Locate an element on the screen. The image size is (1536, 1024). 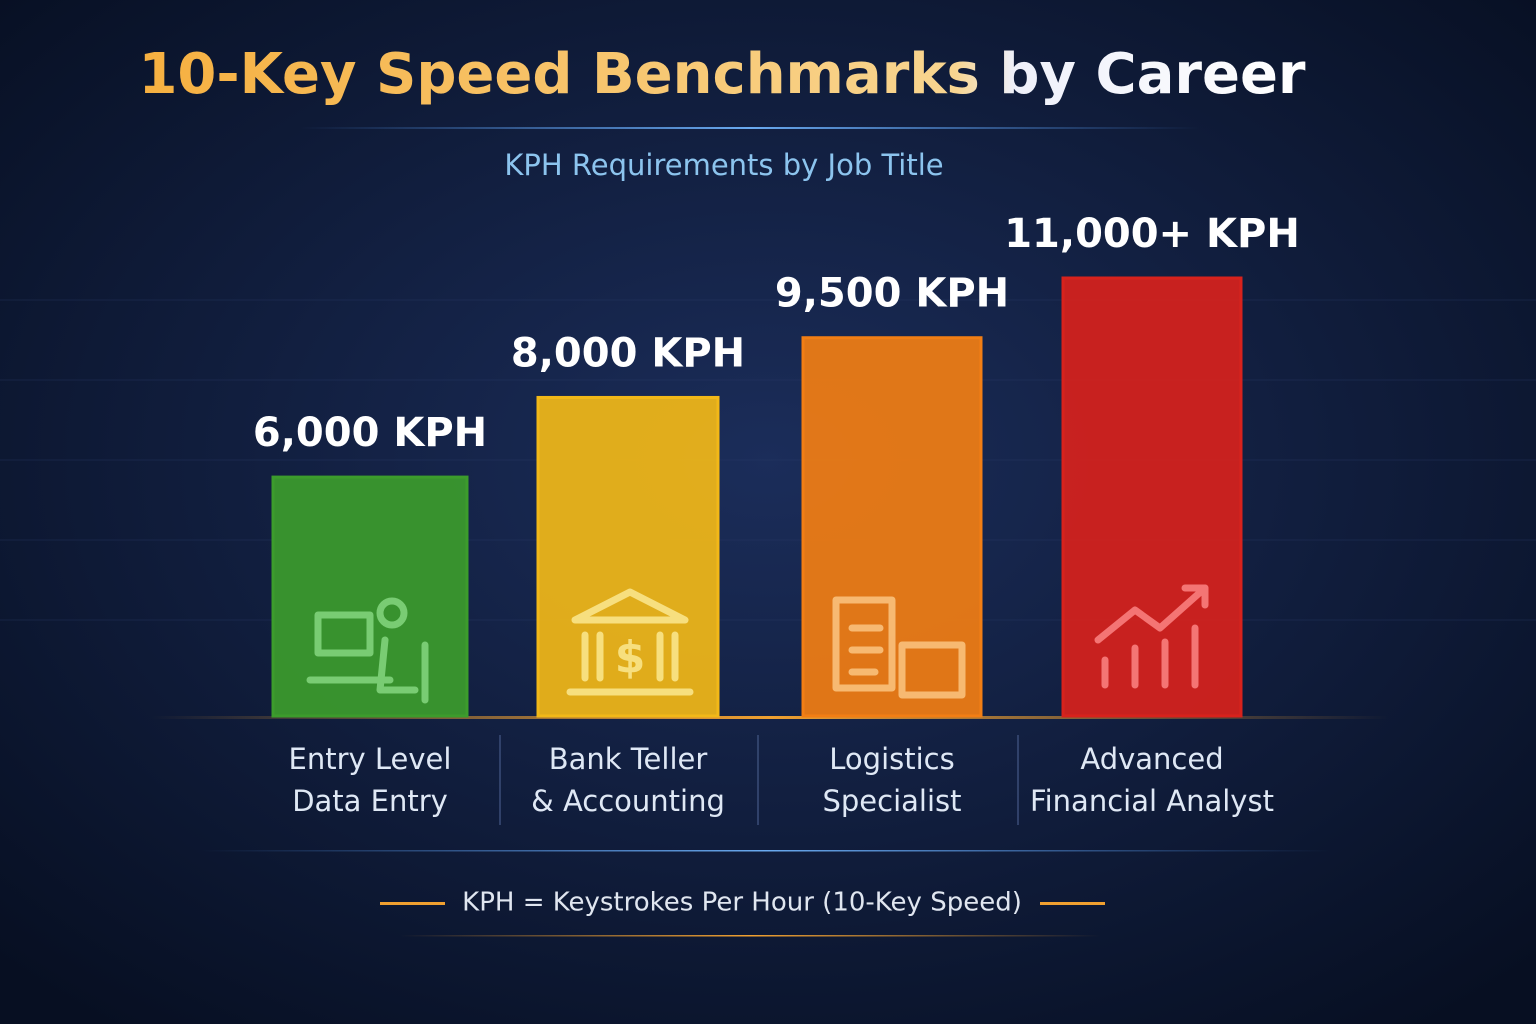
x-tick-label: Entry Level Data Entry is located at coordinates (370, 780).